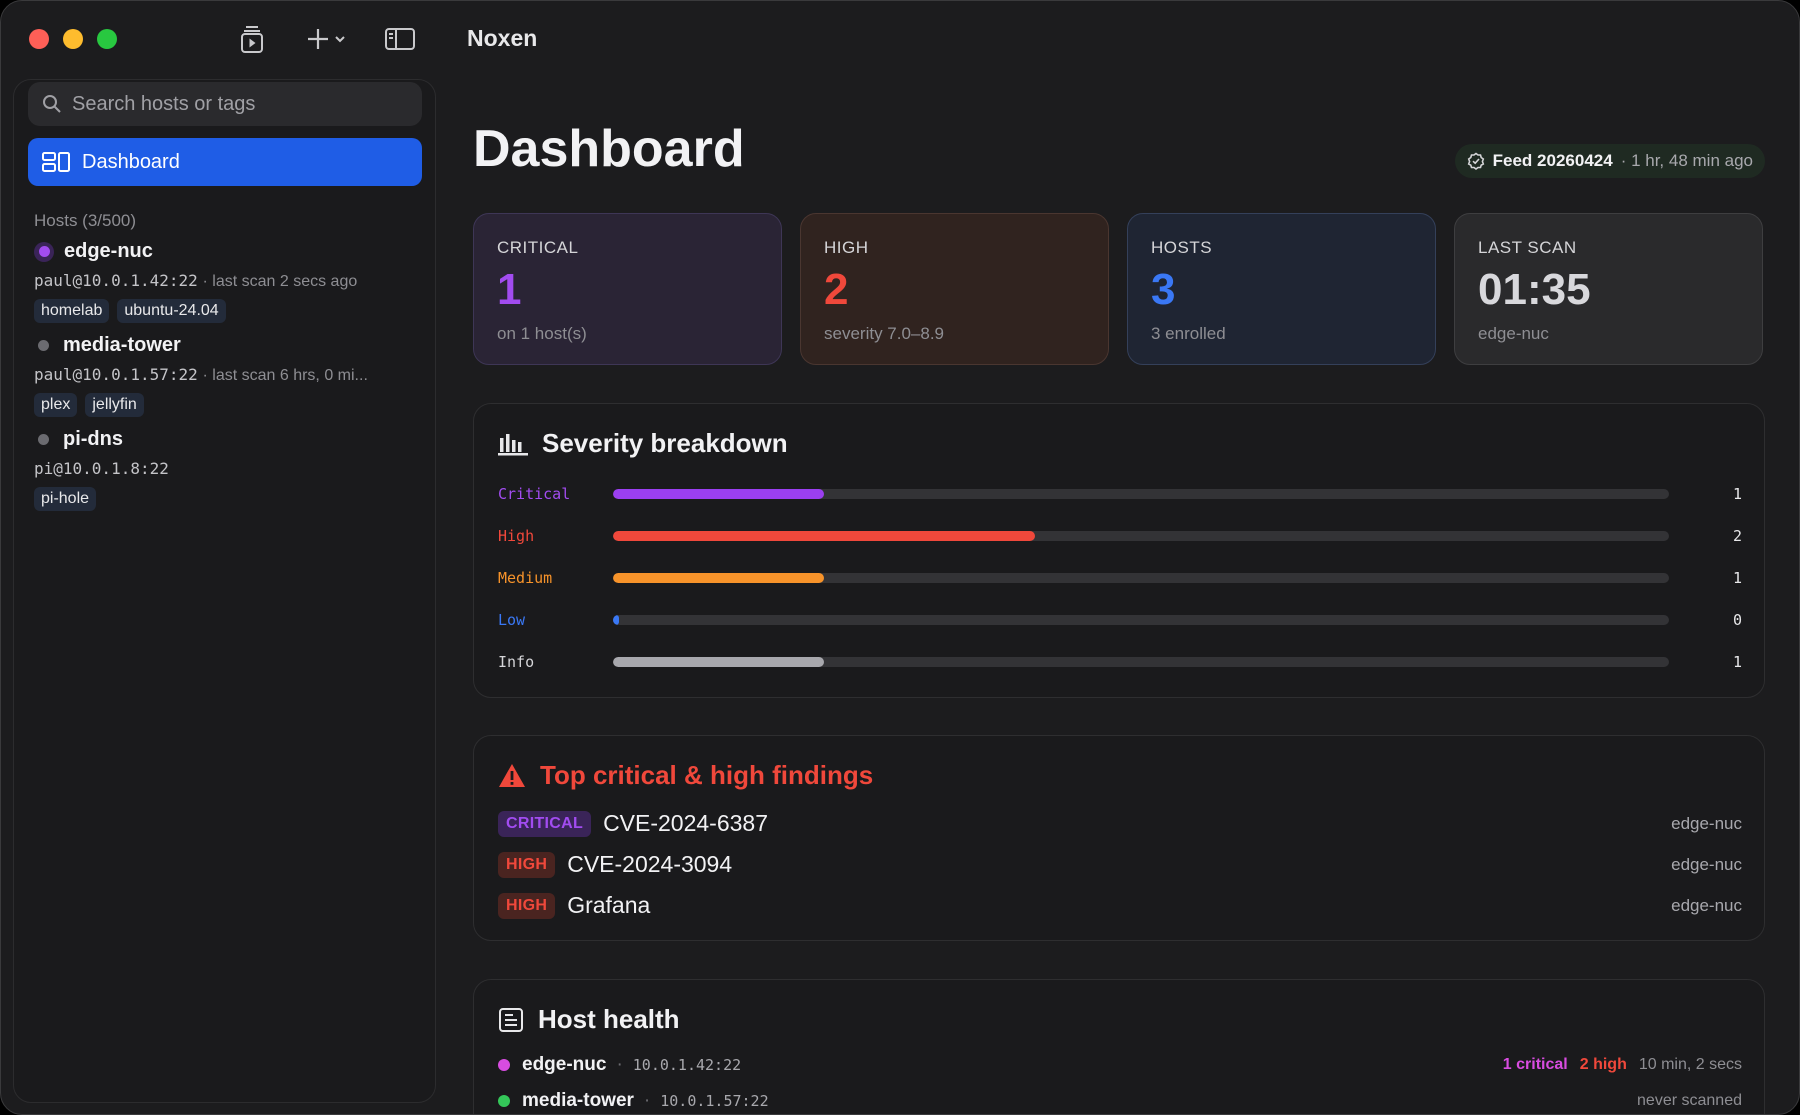 The height and width of the screenshot is (1115, 1800). What do you see at coordinates (1603, 1064) in the screenshot?
I see `high-count: 2 high` at bounding box center [1603, 1064].